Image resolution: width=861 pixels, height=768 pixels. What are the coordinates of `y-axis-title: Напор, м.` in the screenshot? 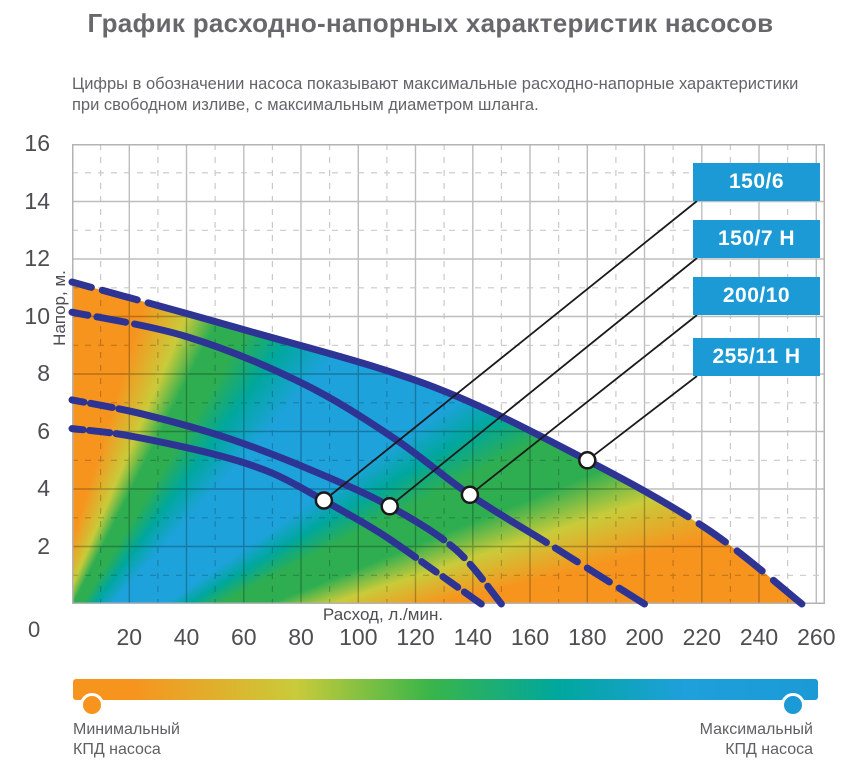 It's located at (59, 308).